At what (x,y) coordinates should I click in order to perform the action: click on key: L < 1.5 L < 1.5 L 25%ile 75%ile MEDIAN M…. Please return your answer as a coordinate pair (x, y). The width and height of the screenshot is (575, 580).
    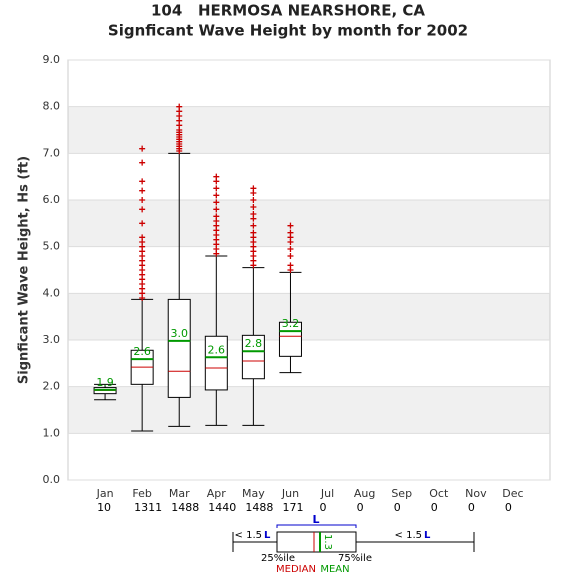
    Looking at the image, I should click on (353, 544).